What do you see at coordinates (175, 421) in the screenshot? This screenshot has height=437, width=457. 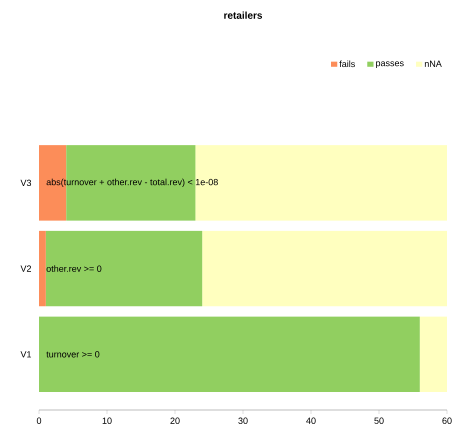 I see `x-tick-label: 20` at bounding box center [175, 421].